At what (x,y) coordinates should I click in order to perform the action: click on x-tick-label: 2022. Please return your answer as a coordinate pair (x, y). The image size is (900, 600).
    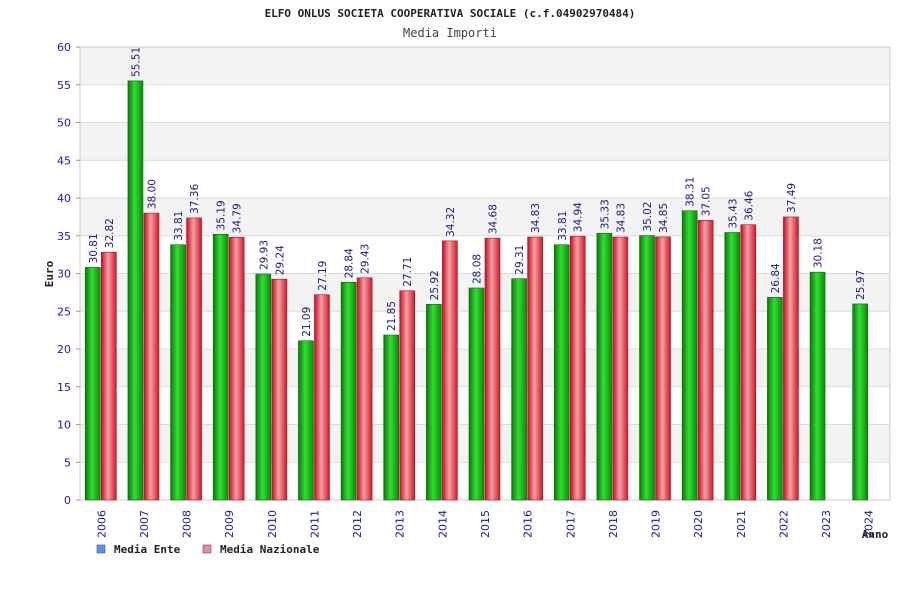
    Looking at the image, I should click on (783, 524).